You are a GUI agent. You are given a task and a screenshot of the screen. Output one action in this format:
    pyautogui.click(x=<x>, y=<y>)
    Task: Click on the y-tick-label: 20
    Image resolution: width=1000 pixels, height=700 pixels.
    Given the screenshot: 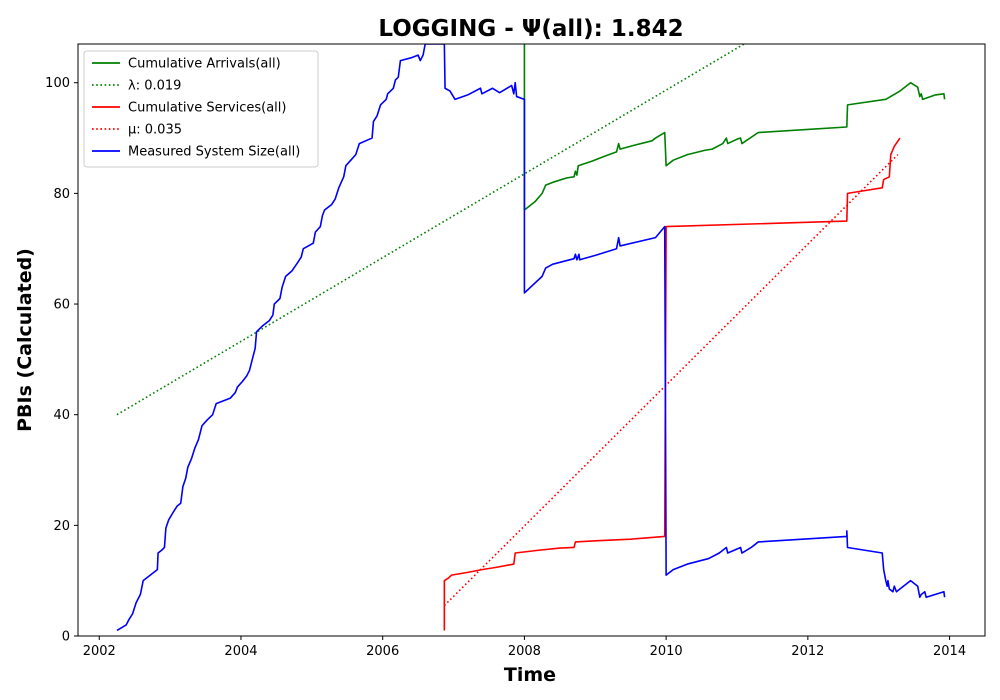 What is the action you would take?
    pyautogui.click(x=61, y=526)
    